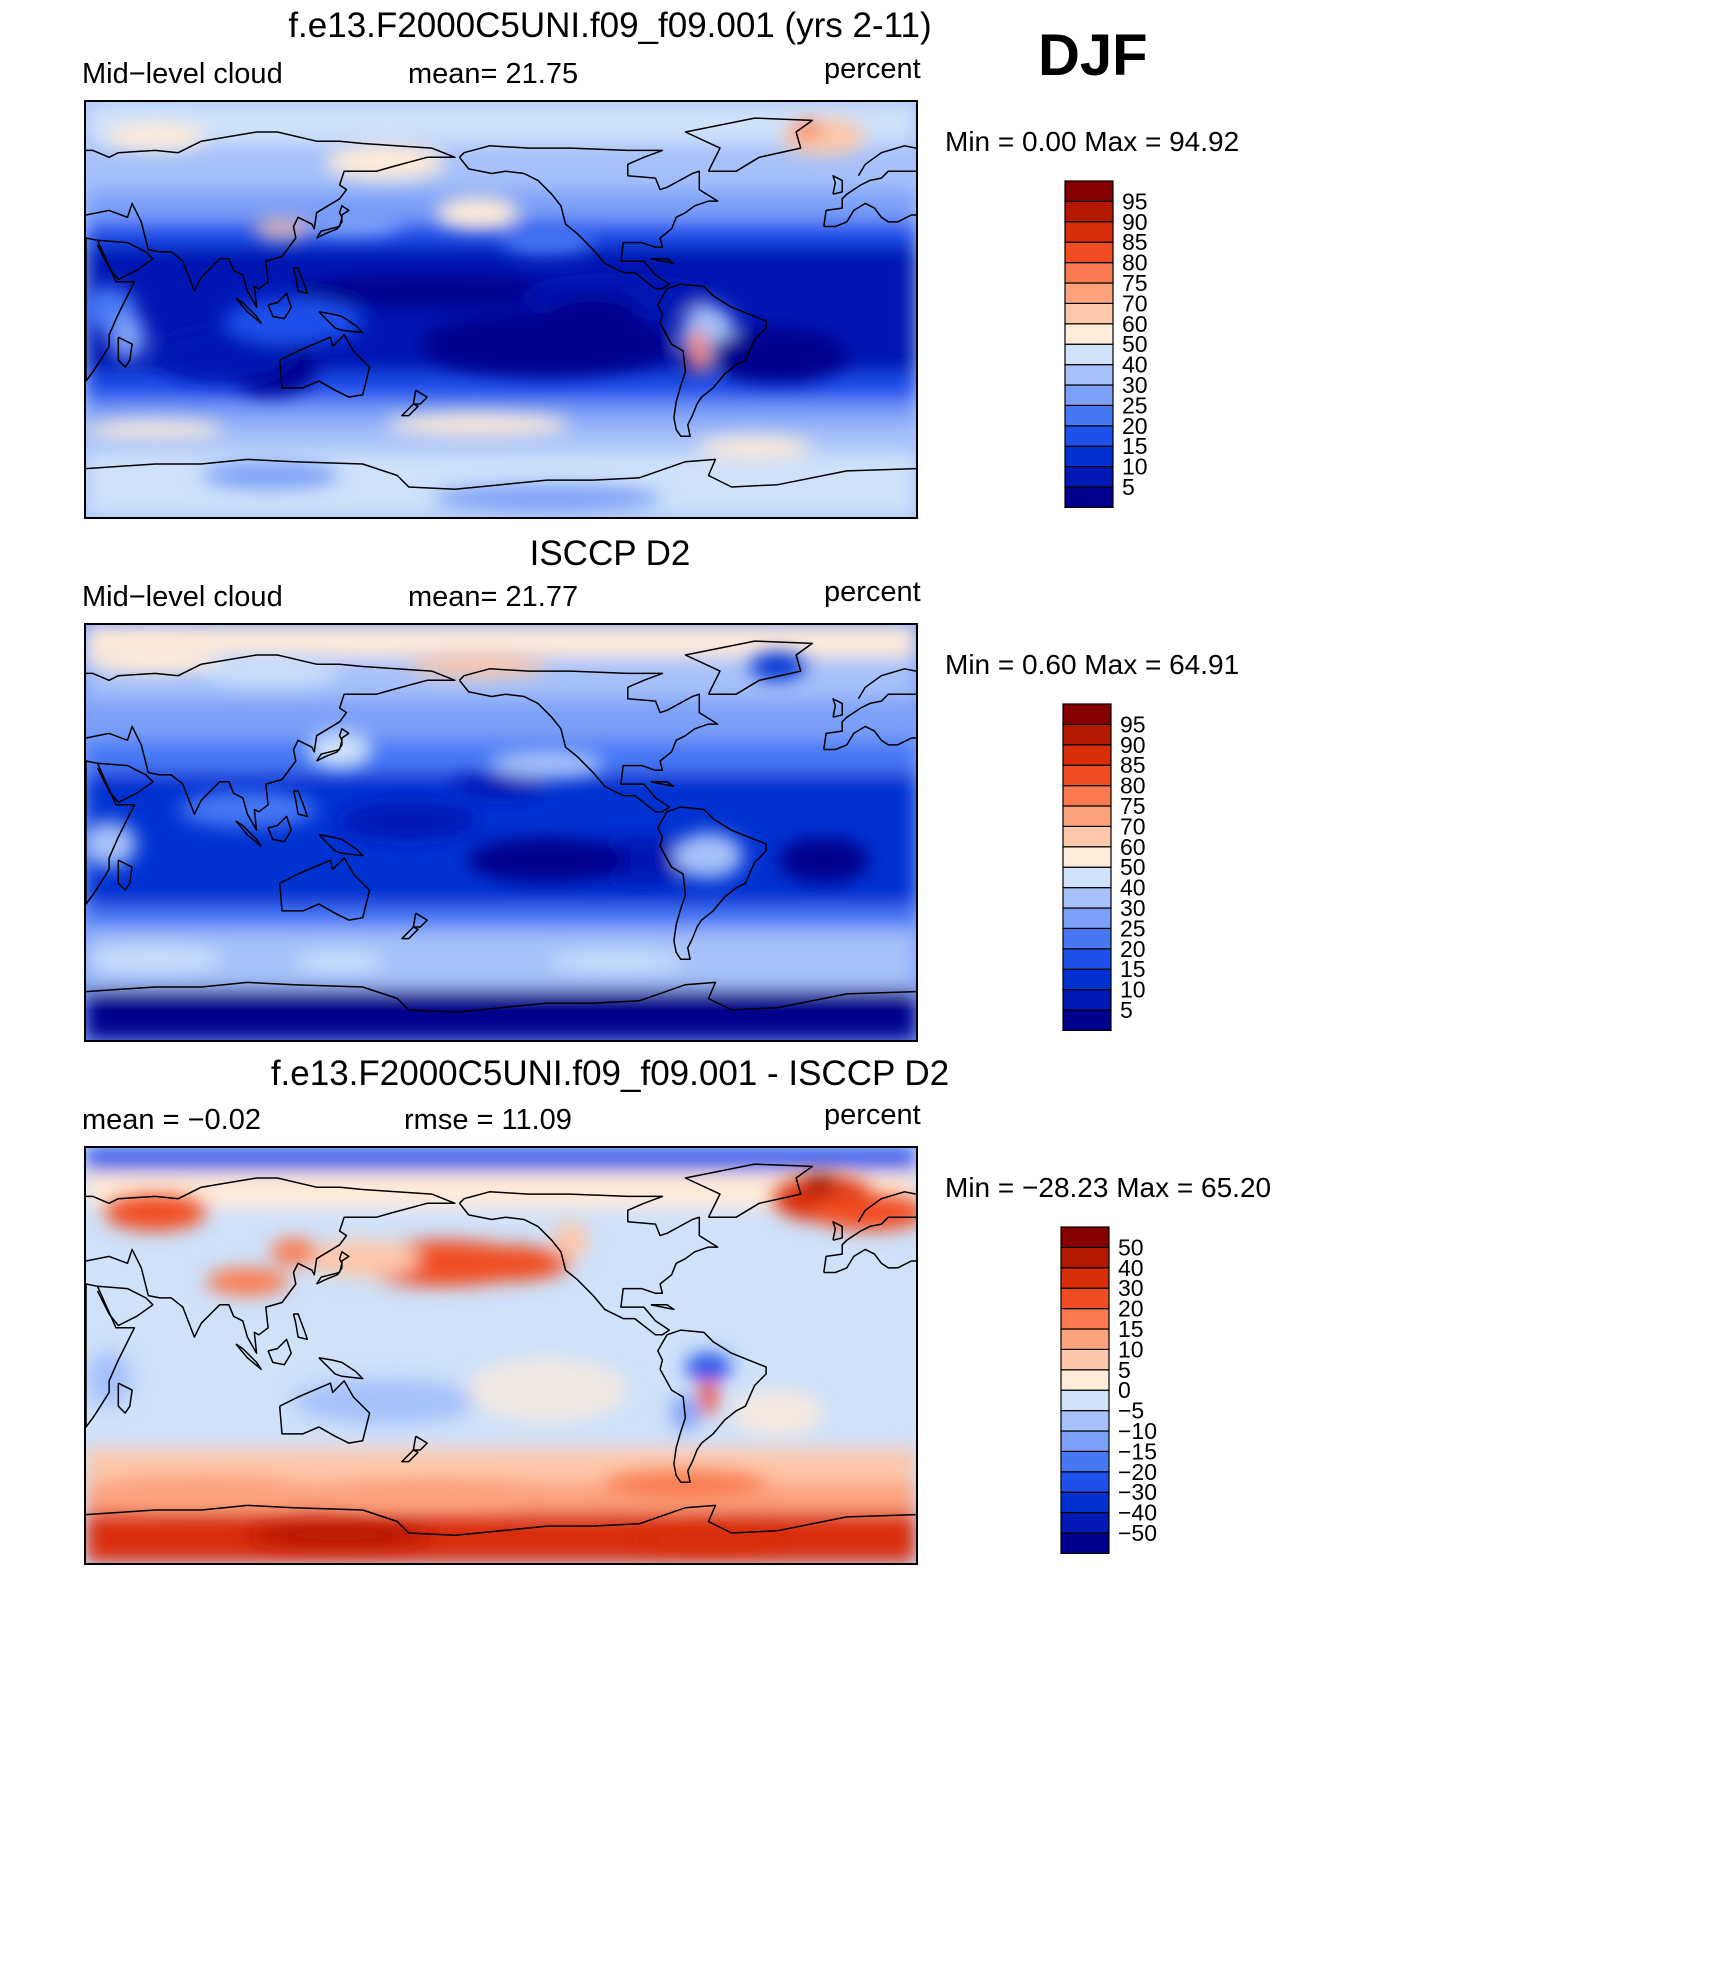  What do you see at coordinates (610, 25) in the screenshot?
I see `panel1-title: f.e13.F2000C5UNI.f09_f09.001 (yrs 2-11)` at bounding box center [610, 25].